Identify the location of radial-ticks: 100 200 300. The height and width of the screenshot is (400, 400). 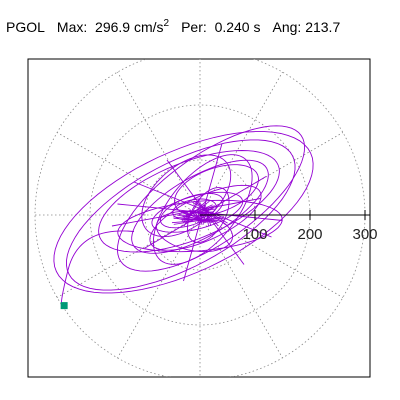
(310, 226).